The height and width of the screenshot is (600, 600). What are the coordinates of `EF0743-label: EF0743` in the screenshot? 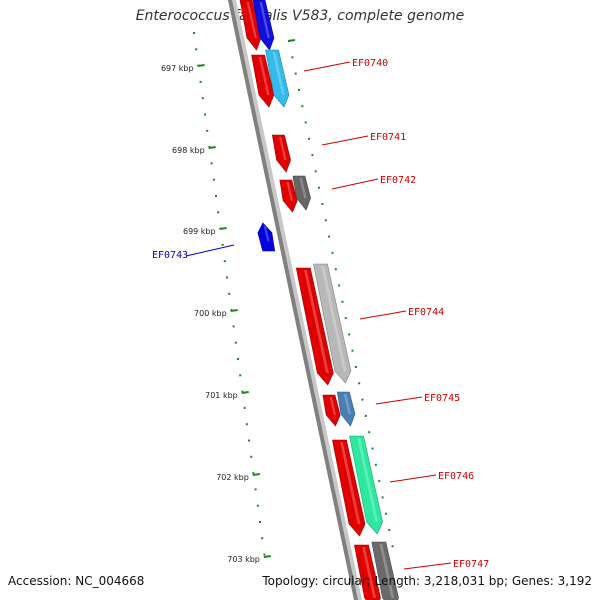 It's located at (170, 255).